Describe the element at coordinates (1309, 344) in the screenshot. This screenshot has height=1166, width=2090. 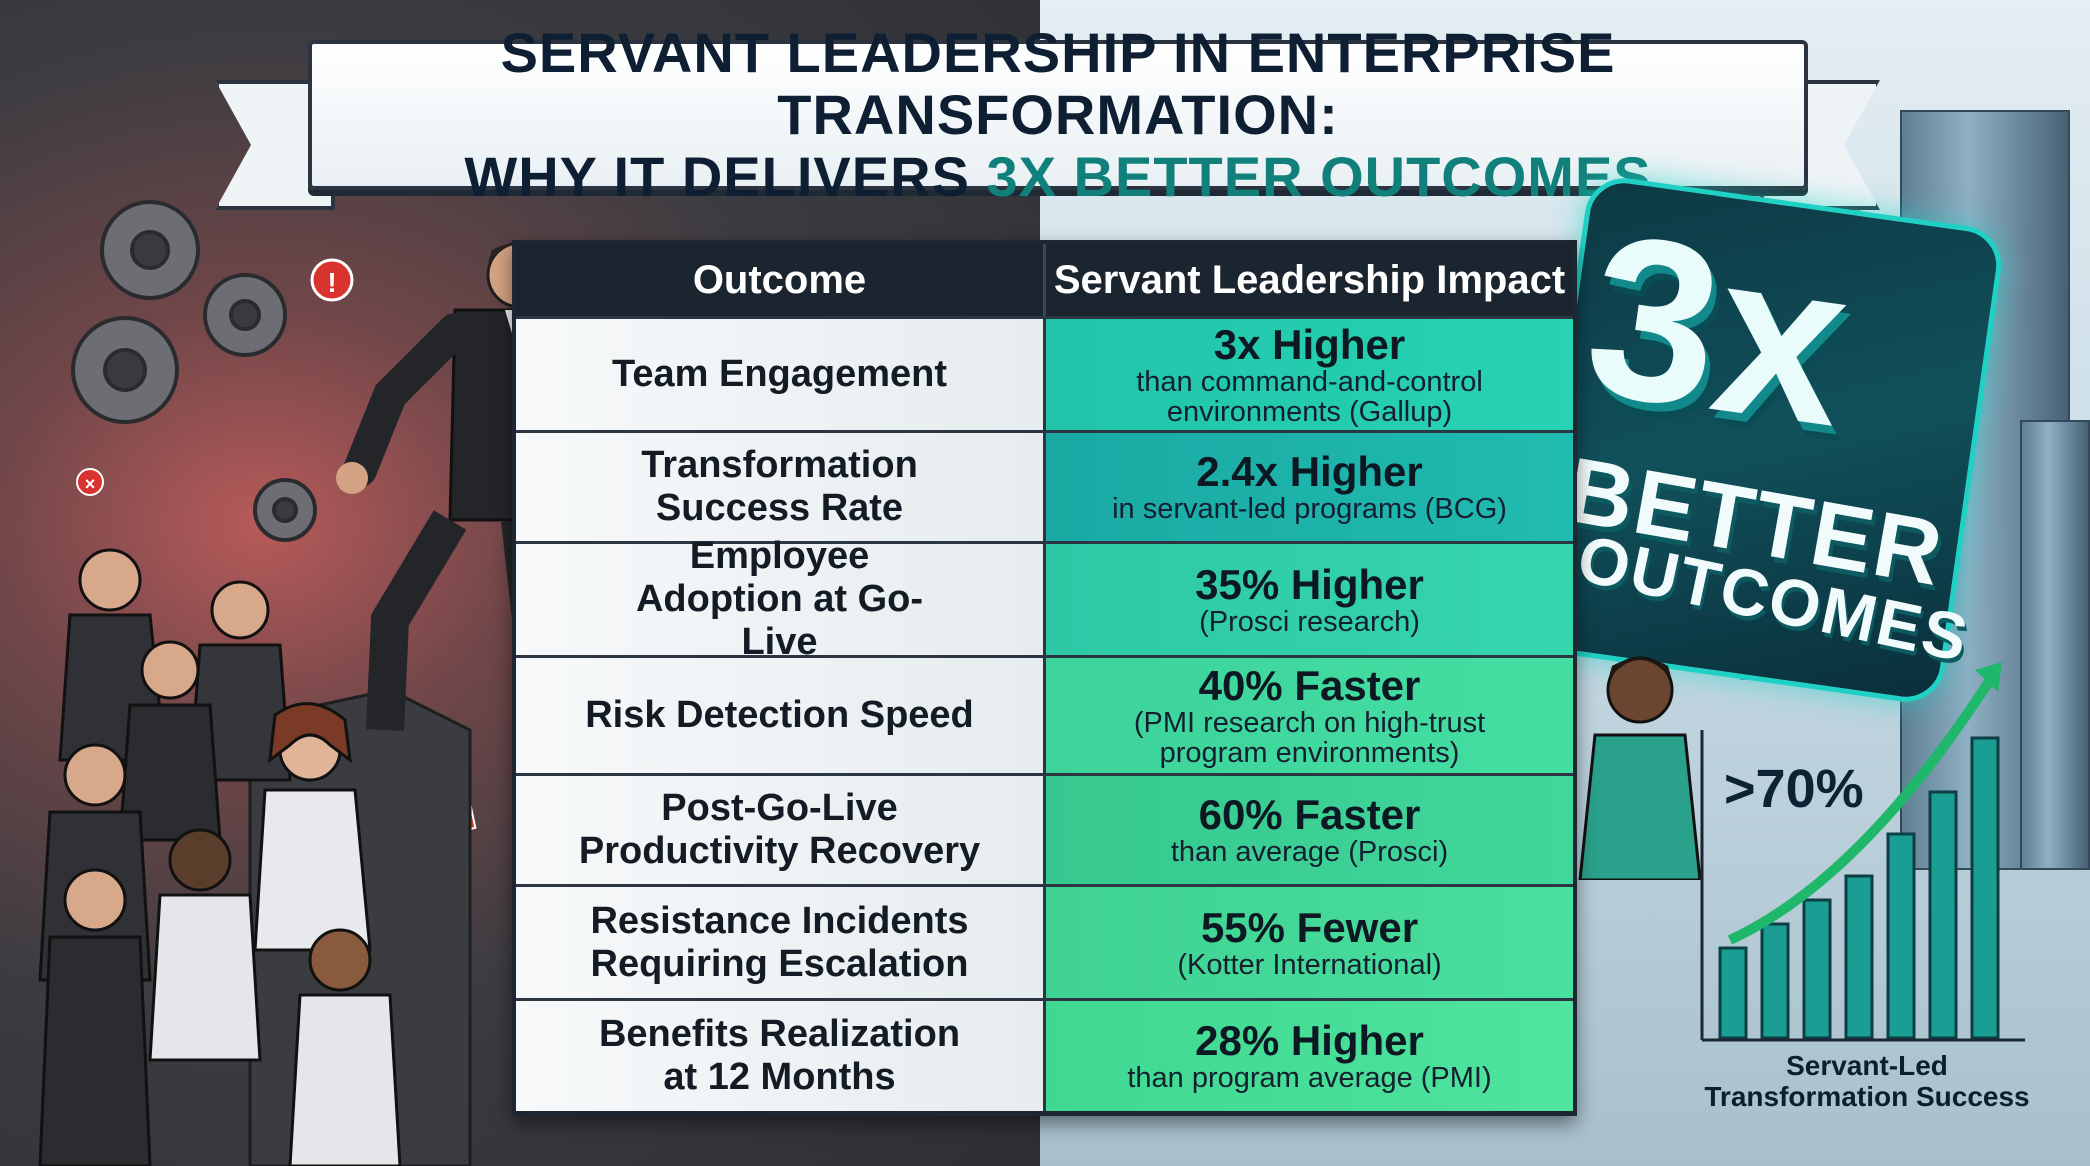
I see `row-impact: 3x Higher` at that location.